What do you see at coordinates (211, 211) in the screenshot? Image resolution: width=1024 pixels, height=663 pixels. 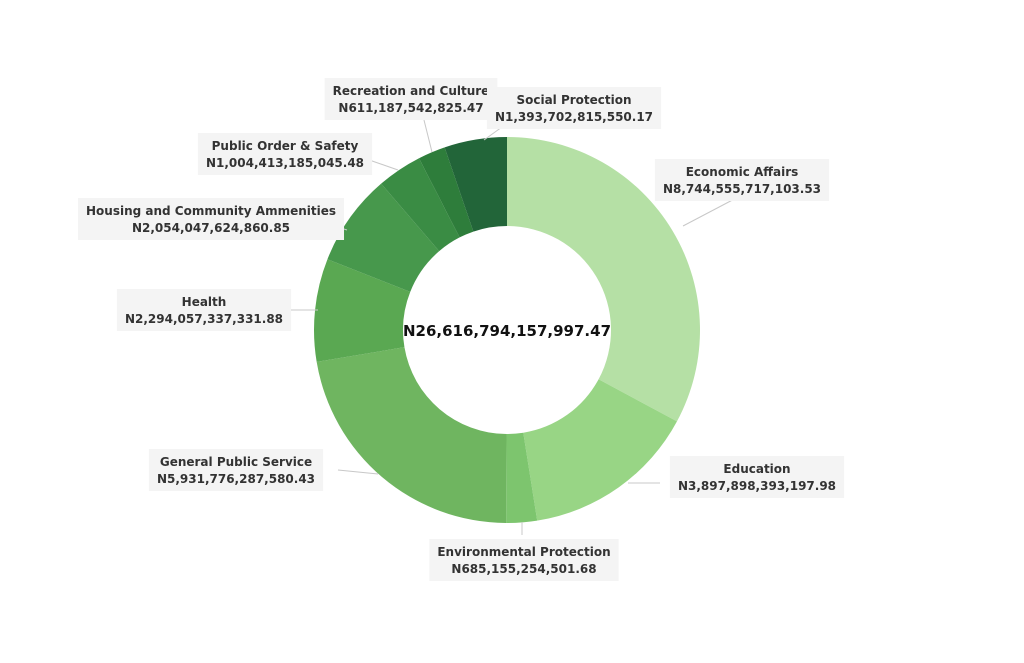 I see `slice-label-name: Housing and Community Ammenities` at bounding box center [211, 211].